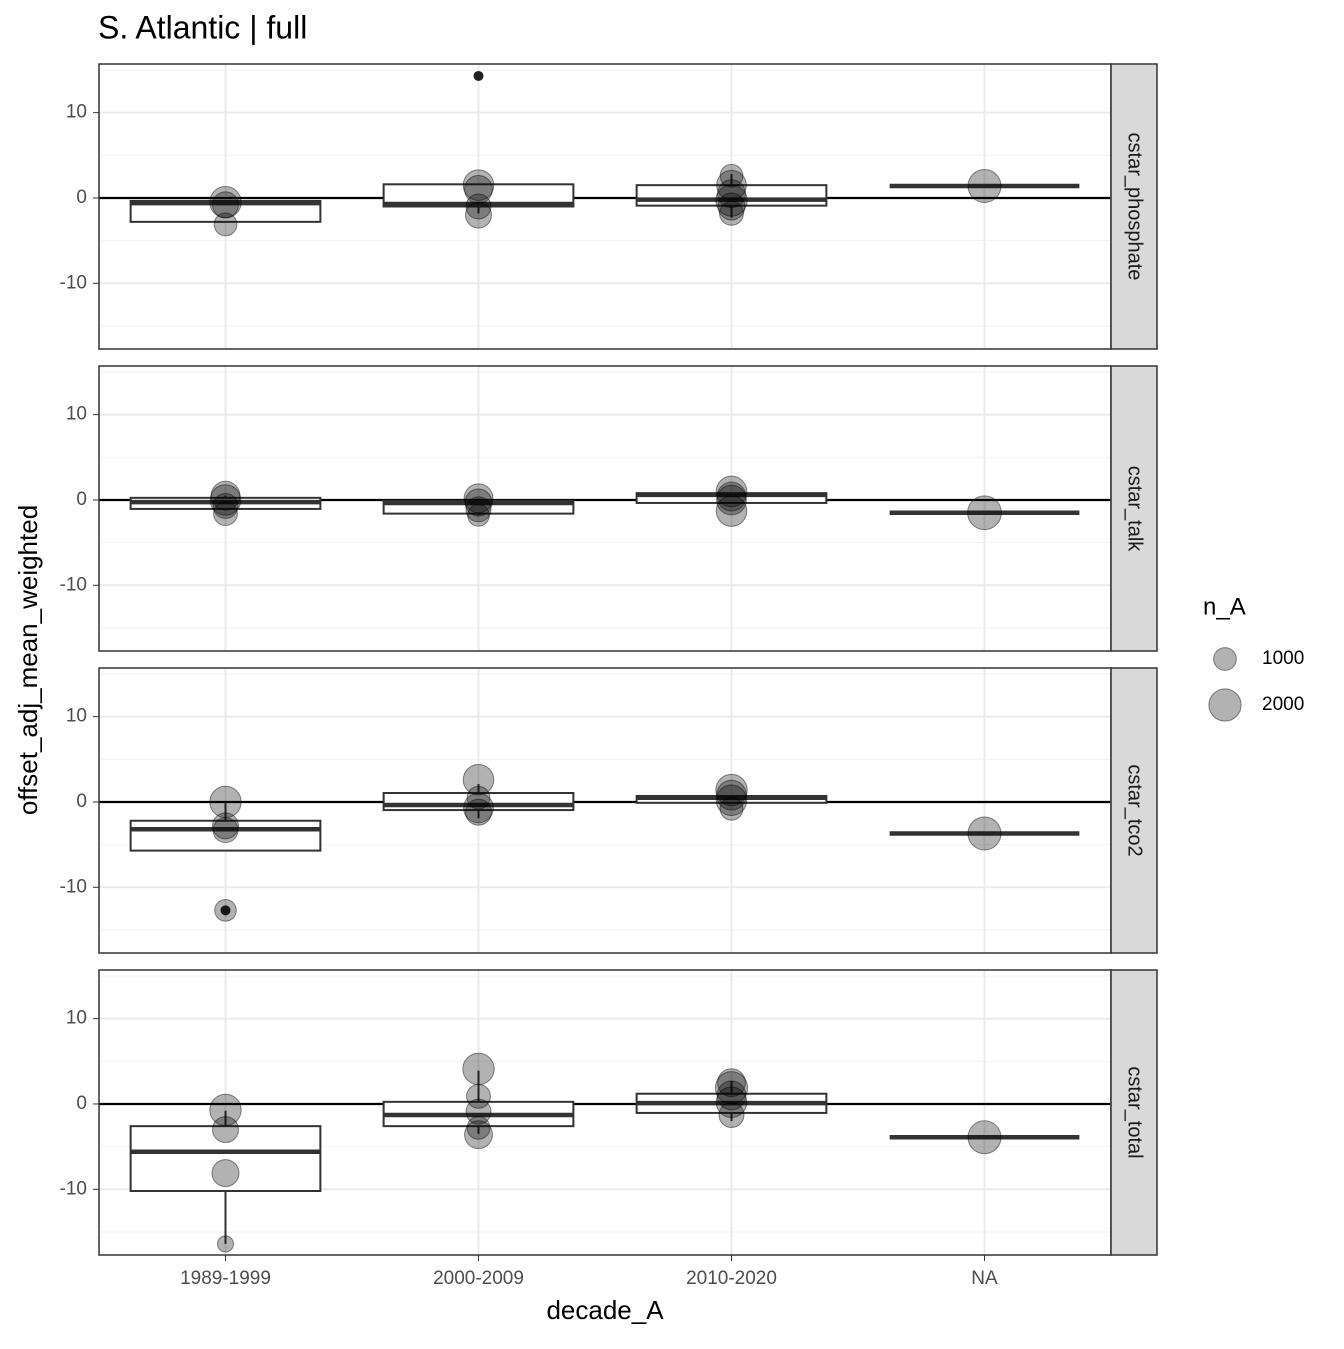 The height and width of the screenshot is (1349, 1344). Describe the element at coordinates (202, 27) in the screenshot. I see `chart-title: S. Atlantic | full` at that location.